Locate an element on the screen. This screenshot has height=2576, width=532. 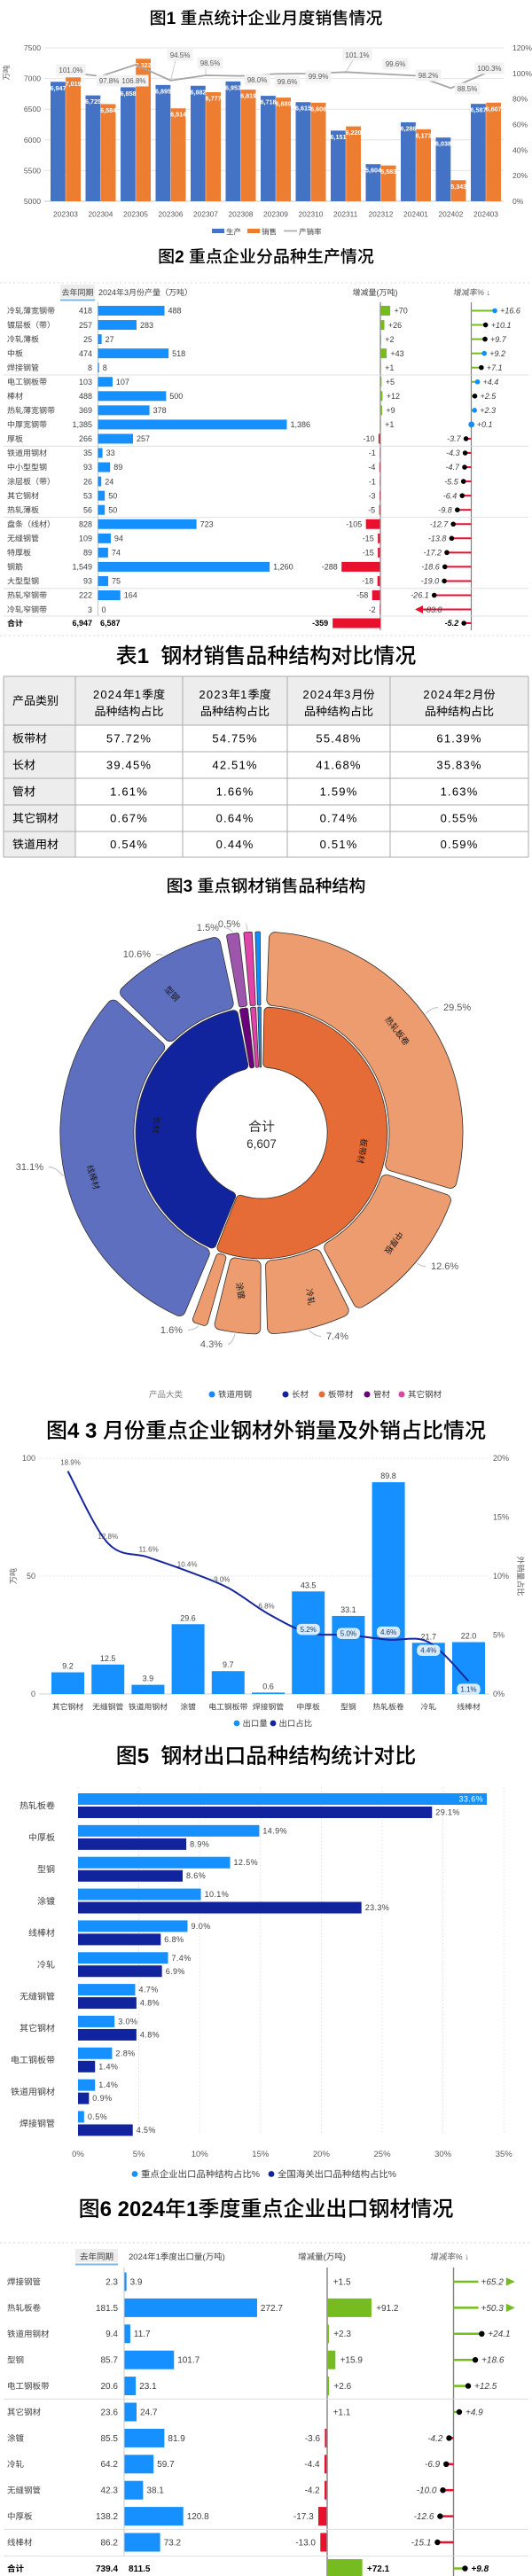
svg-text: 6000 is located at coordinates (33, 140).